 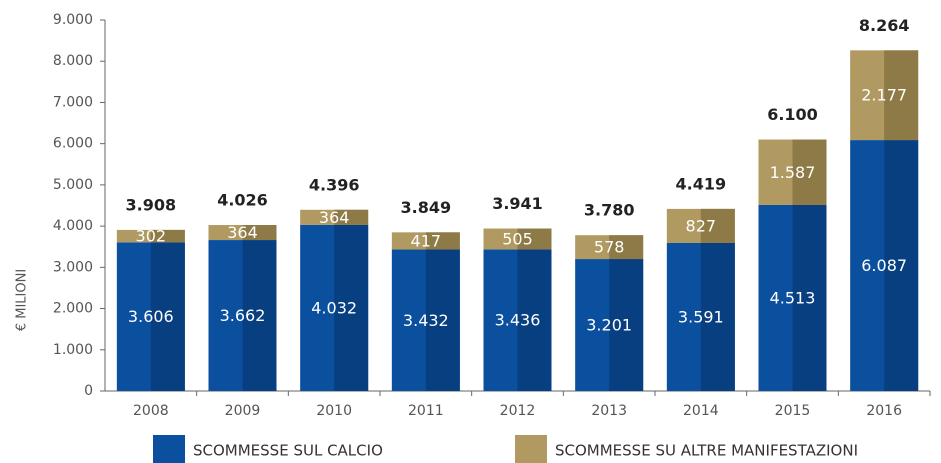 I want to click on y-tick-label: 8.000, so click(x=73, y=61).